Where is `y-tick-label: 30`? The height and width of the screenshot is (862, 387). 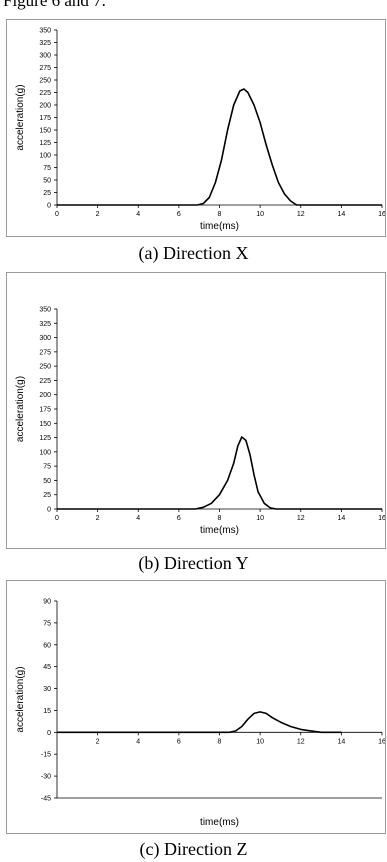 y-tick-label: 30 is located at coordinates (47, 689).